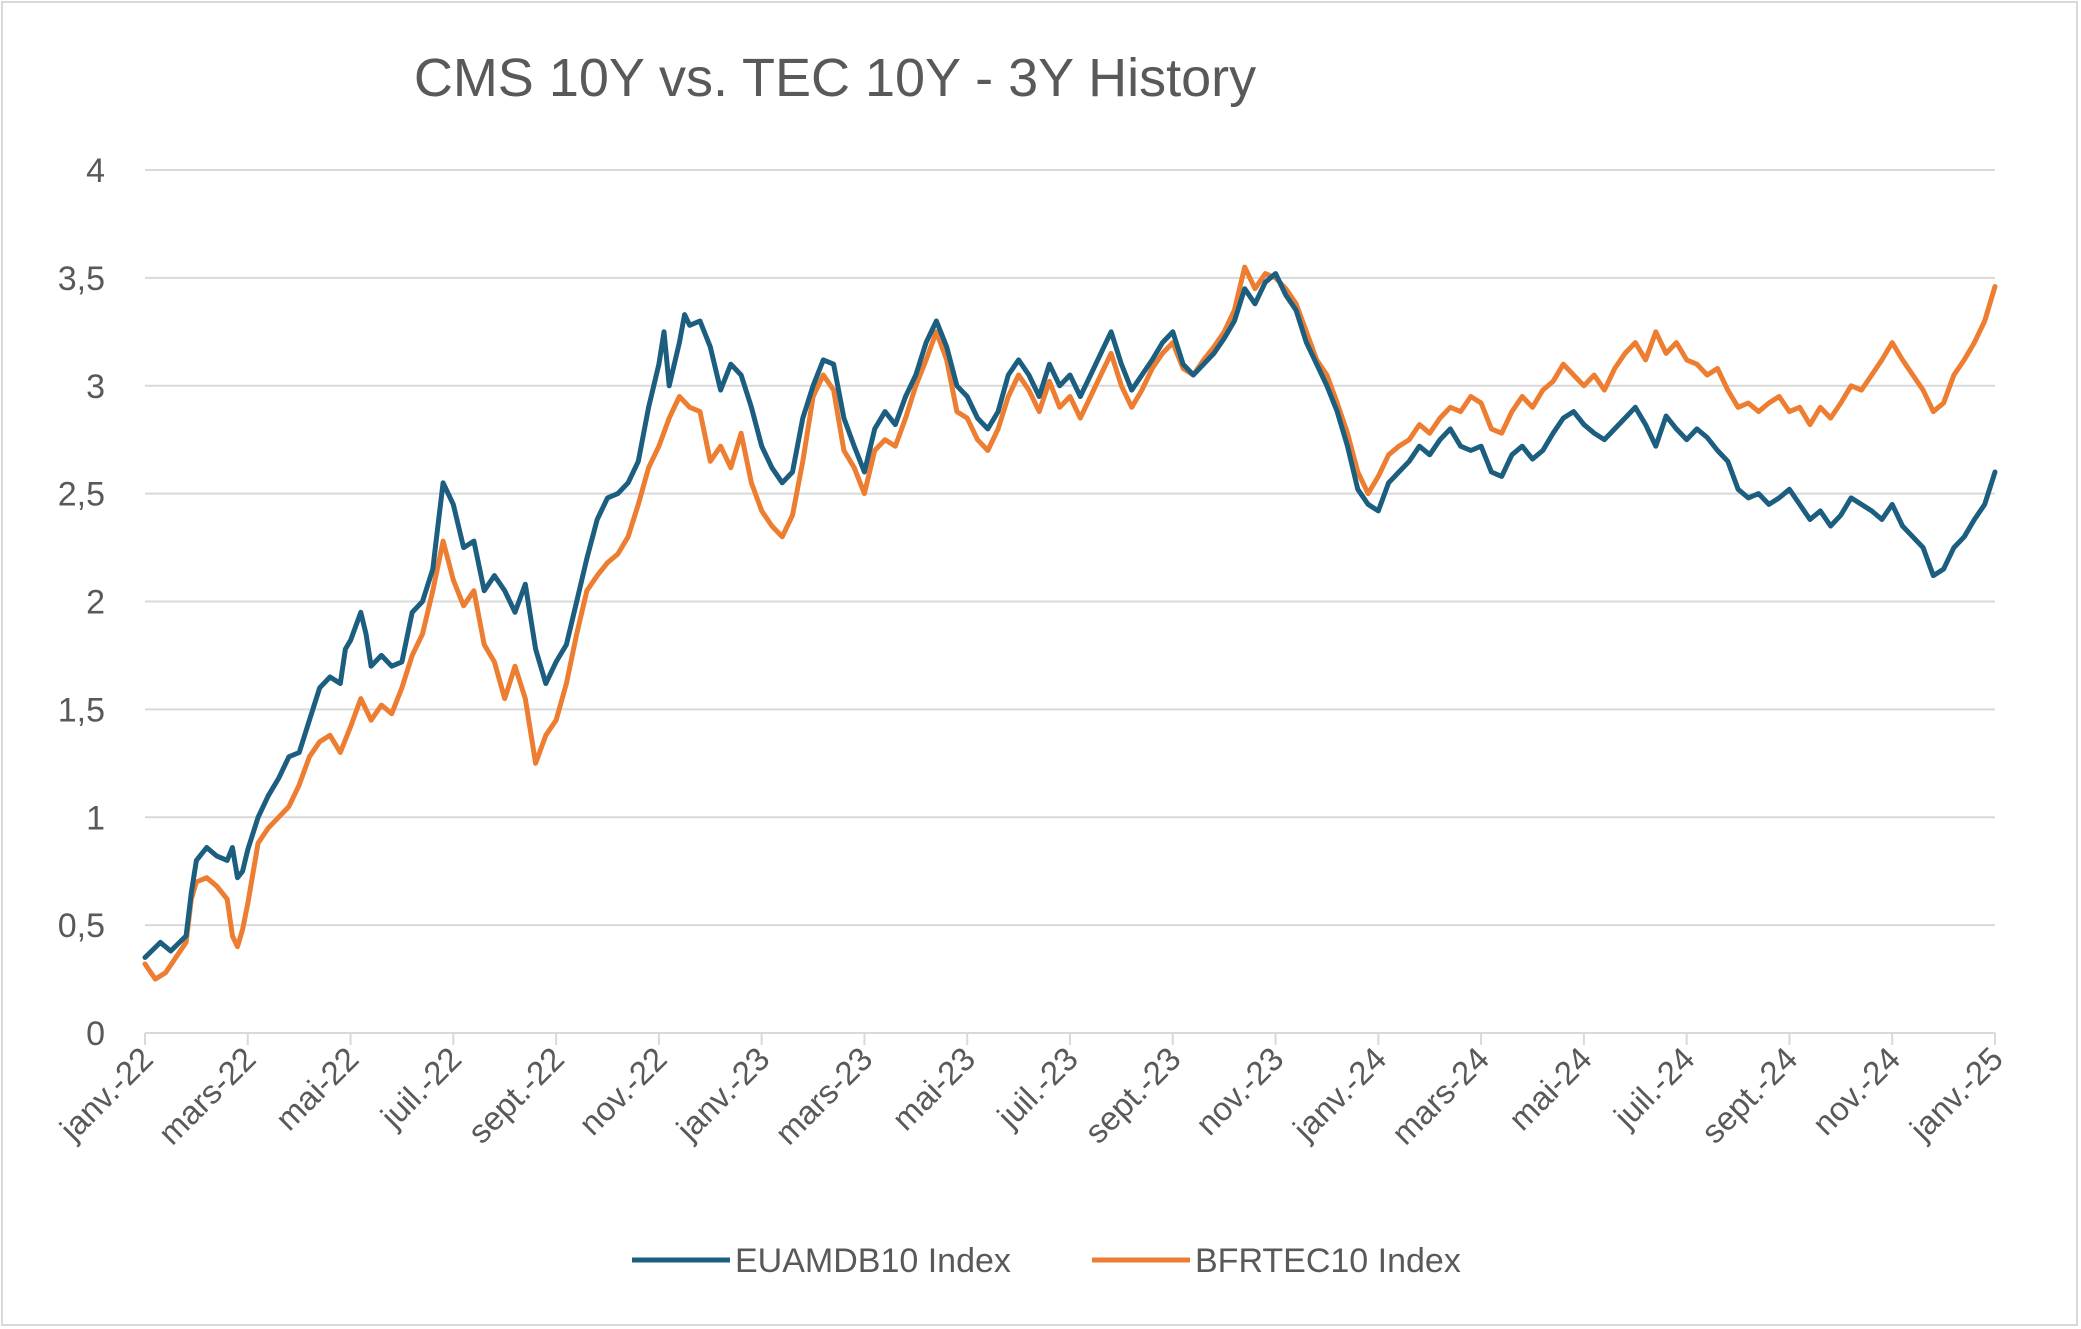  What do you see at coordinates (1440, 1096) in the screenshot?
I see `x-tick-label: mars-24` at bounding box center [1440, 1096].